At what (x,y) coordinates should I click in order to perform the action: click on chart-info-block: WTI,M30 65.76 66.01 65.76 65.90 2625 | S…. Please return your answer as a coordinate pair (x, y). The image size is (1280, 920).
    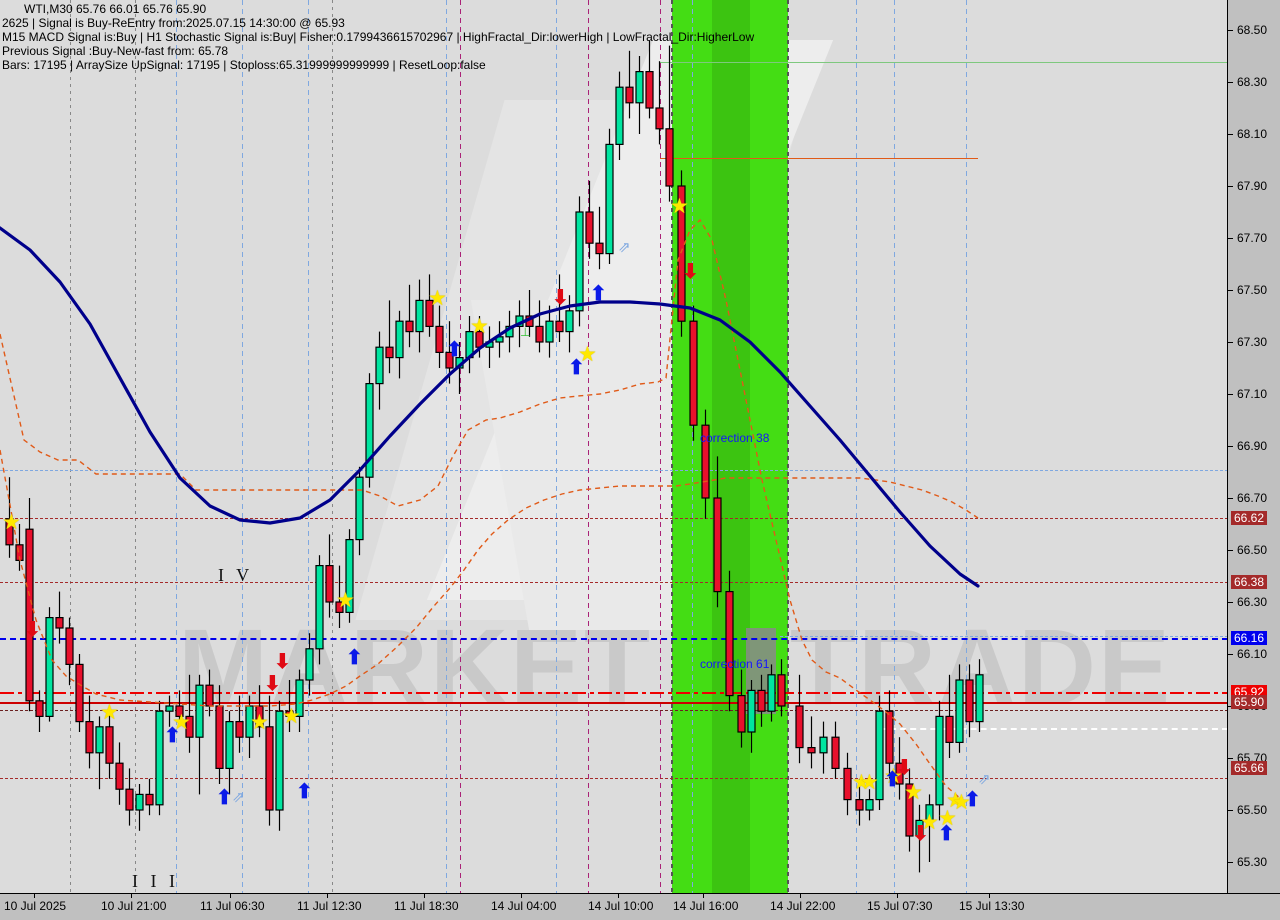
    Looking at the image, I should click on (377, 36).